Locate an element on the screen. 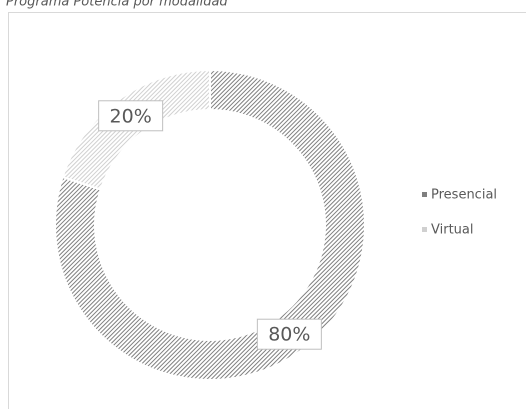 This screenshot has height=409, width=526. data-label: 20% is located at coordinates (131, 116).